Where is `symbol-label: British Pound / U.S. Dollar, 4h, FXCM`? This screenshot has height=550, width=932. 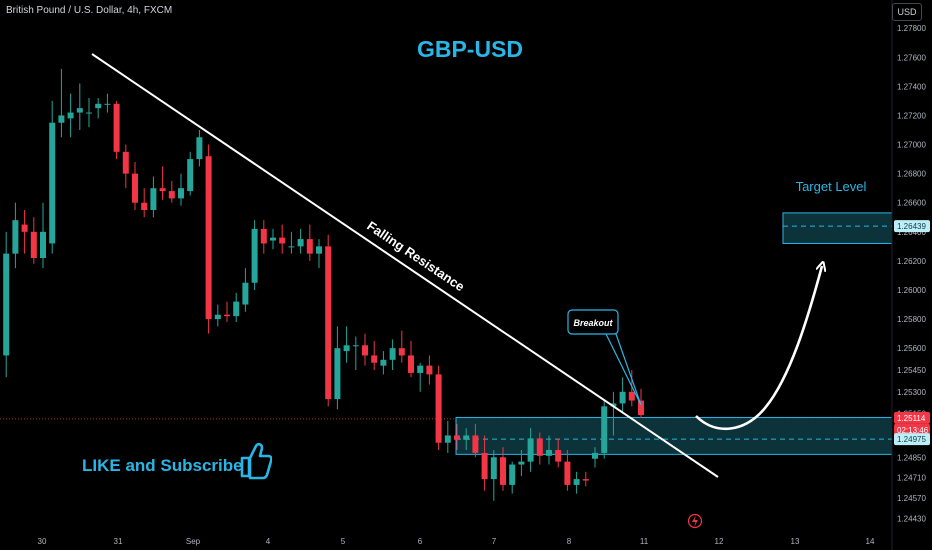 symbol-label: British Pound / U.S. Dollar, 4h, FXCM is located at coordinates (89, 10).